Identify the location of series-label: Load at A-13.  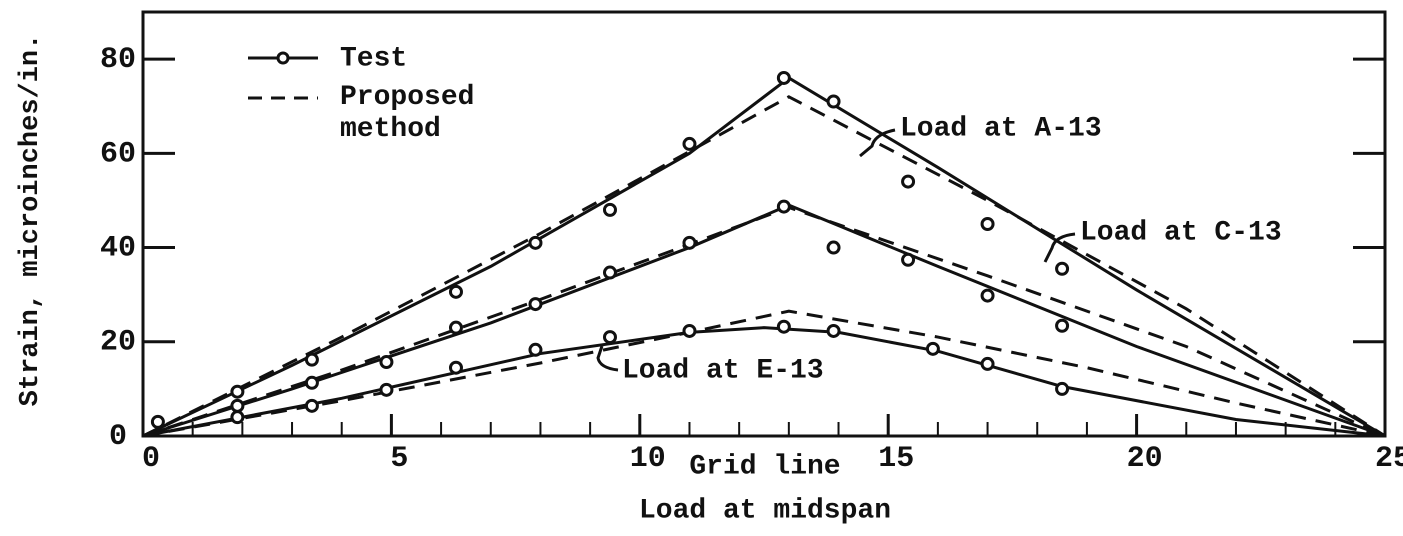
(1001, 128).